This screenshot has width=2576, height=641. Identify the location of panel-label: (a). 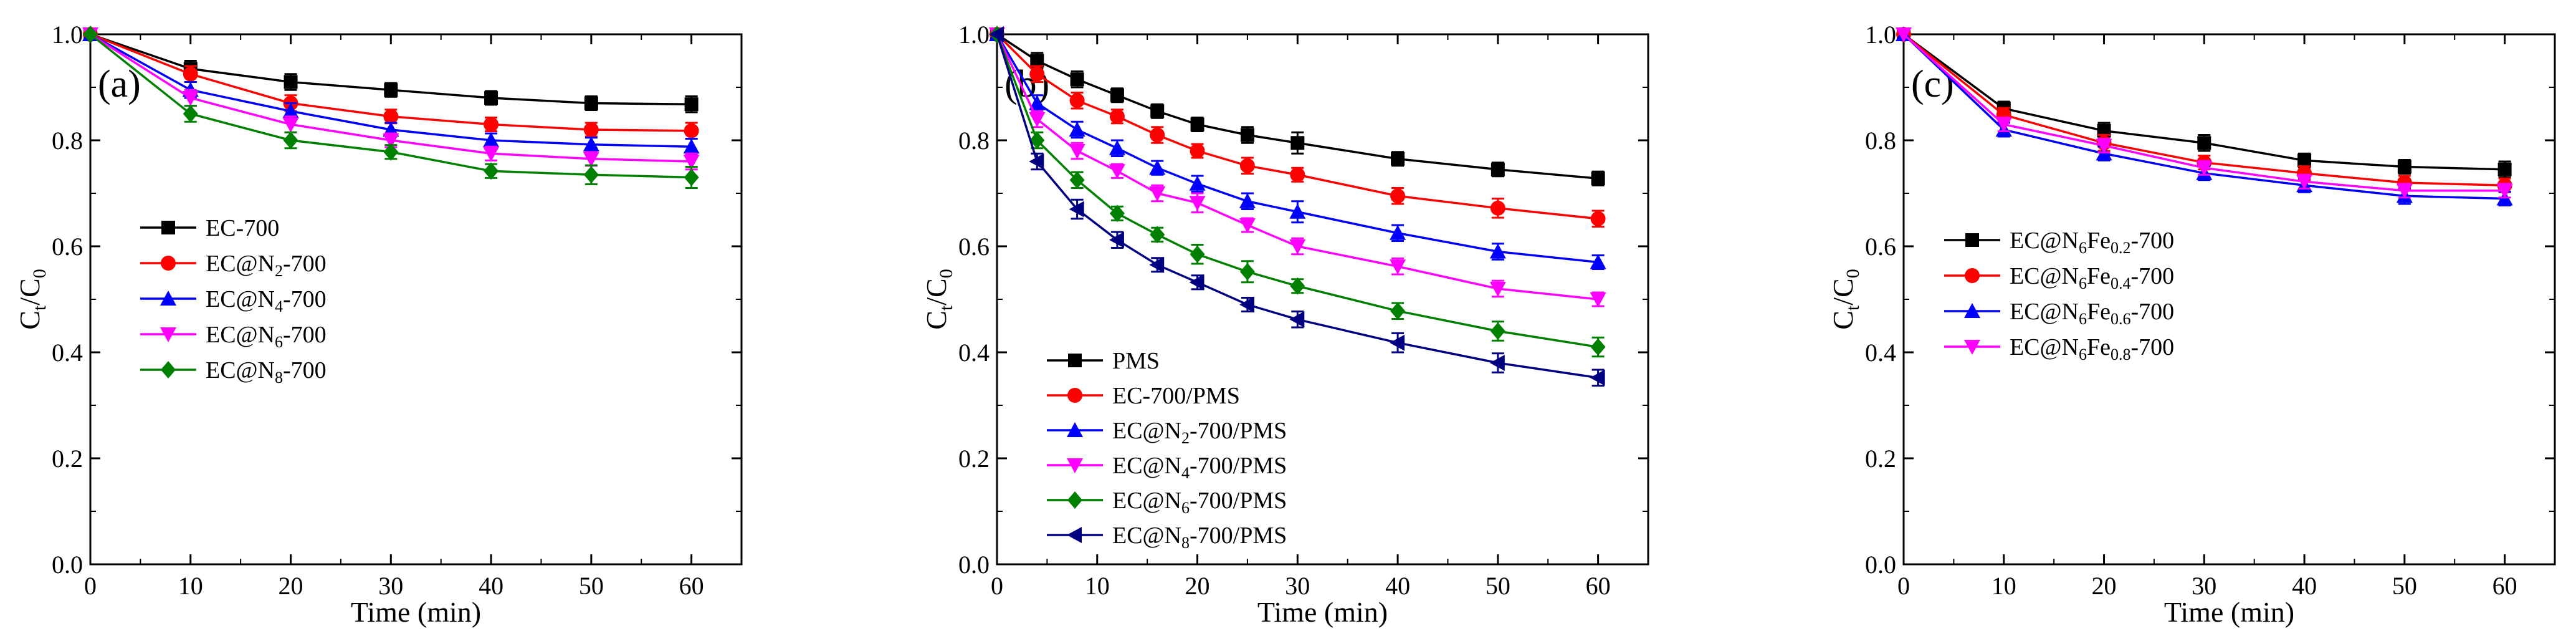
(120, 84).